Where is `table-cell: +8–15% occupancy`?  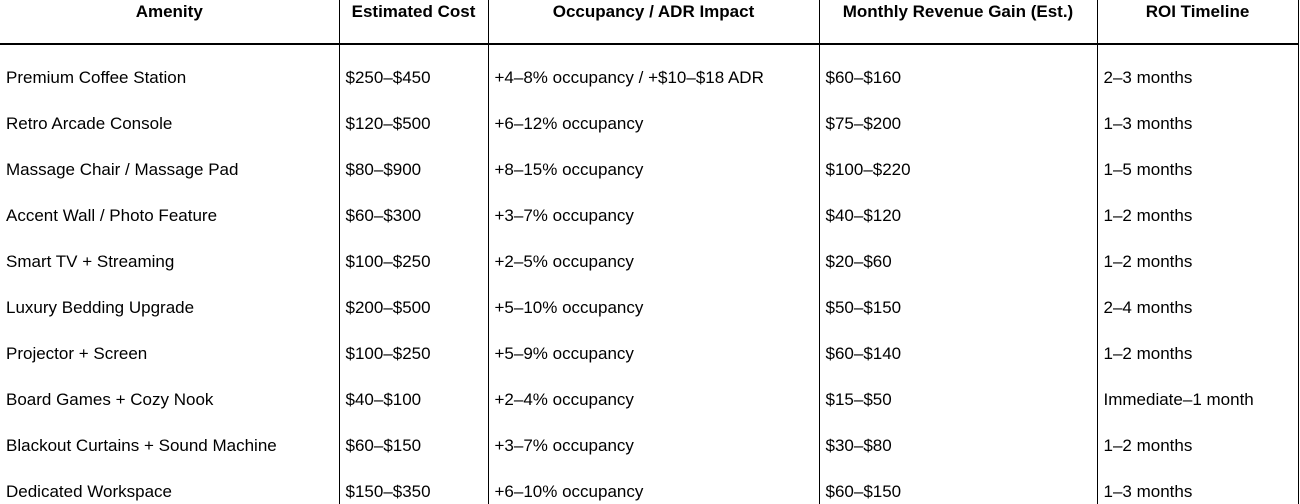
table-cell: +8–15% occupancy is located at coordinates (654, 159).